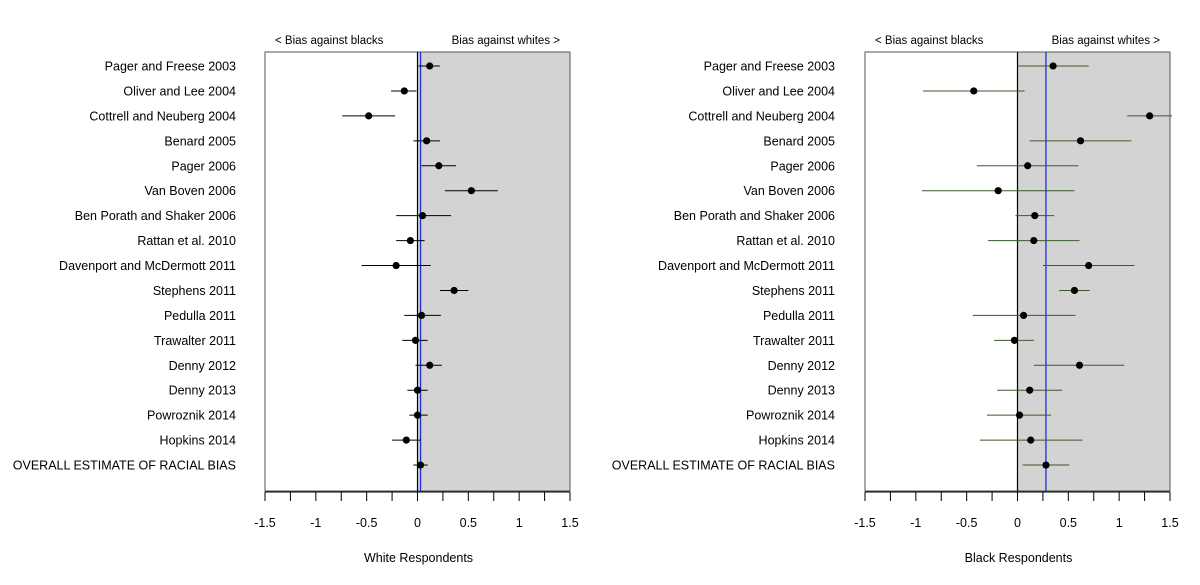  What do you see at coordinates (1106, 41) in the screenshot?
I see `panel-right-right-annotation: Bias against whites >` at bounding box center [1106, 41].